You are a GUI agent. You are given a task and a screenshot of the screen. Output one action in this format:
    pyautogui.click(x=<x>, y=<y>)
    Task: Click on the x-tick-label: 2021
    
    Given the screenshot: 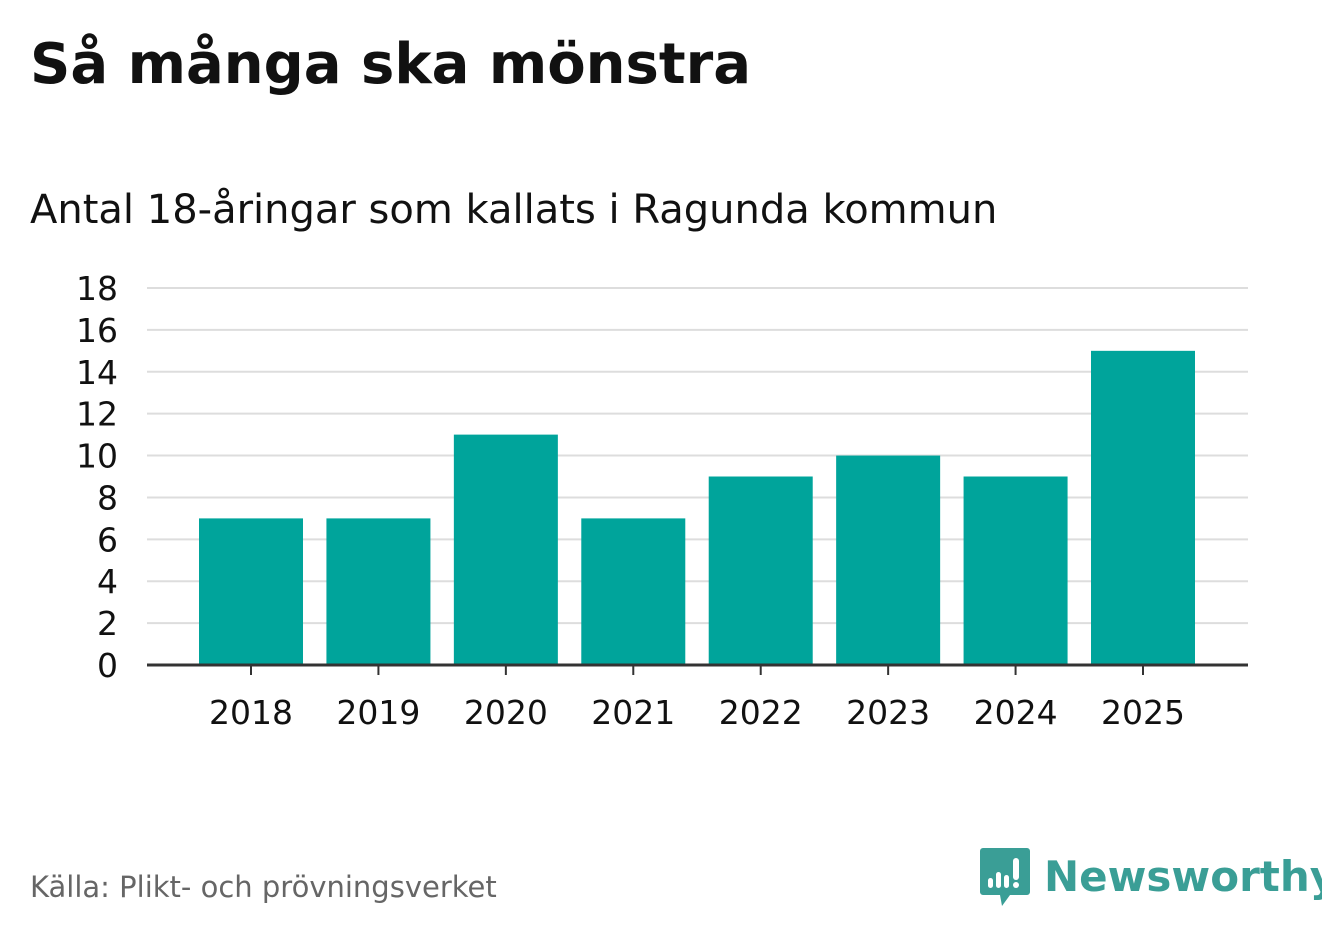 What is the action you would take?
    pyautogui.click(x=633, y=712)
    